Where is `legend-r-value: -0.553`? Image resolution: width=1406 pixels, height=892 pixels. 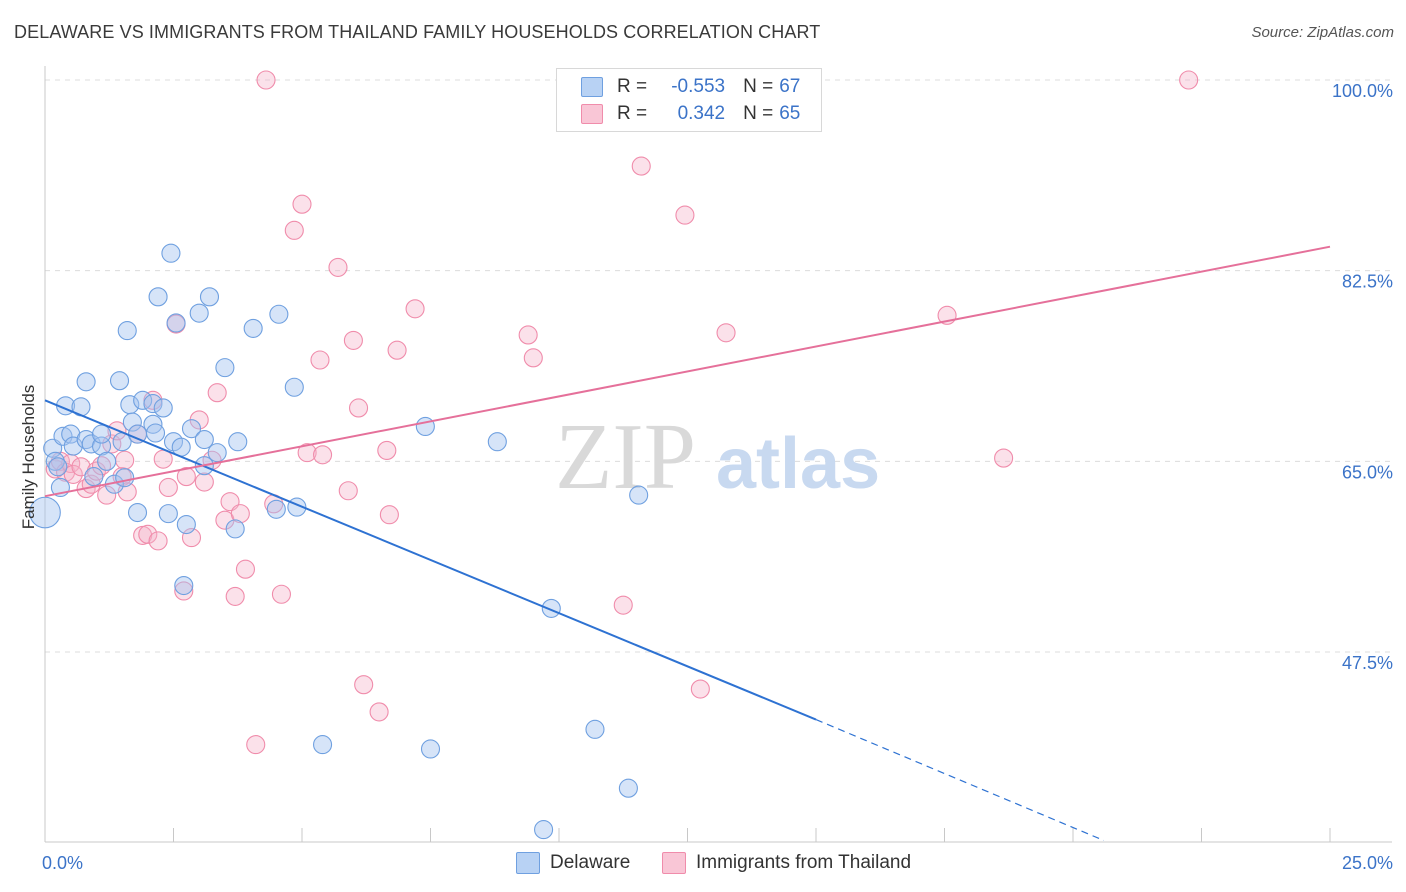
legend-r-value: -0.553 is located at coordinates (698, 86).